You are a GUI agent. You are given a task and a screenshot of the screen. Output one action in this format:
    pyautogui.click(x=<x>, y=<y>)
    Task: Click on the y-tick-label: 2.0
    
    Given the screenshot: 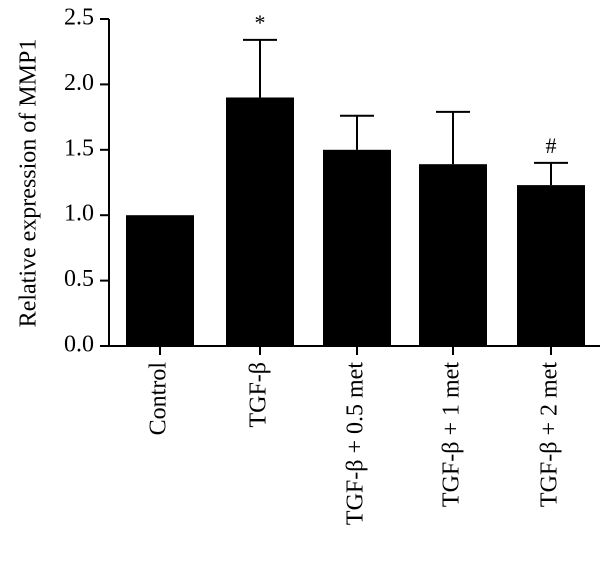 What is the action you would take?
    pyautogui.click(x=79, y=83)
    